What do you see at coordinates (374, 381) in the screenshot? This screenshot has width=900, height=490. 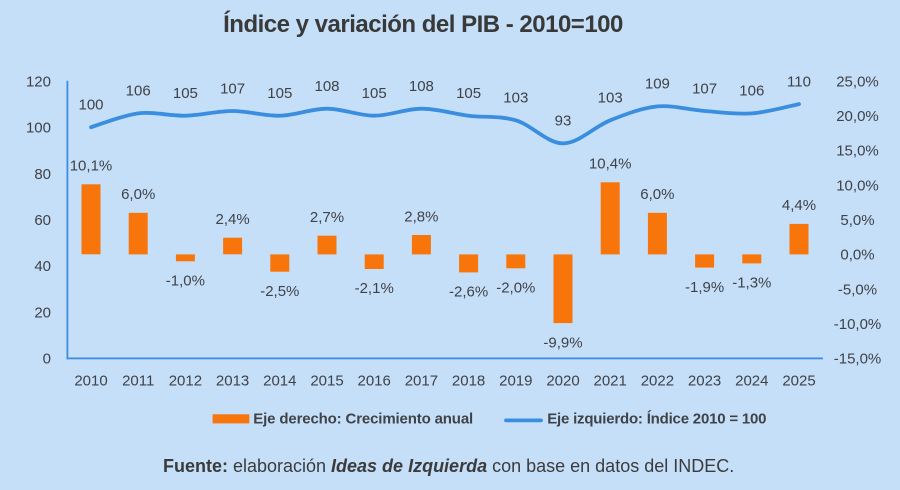 I see `svg-text: 2016` at bounding box center [374, 381].